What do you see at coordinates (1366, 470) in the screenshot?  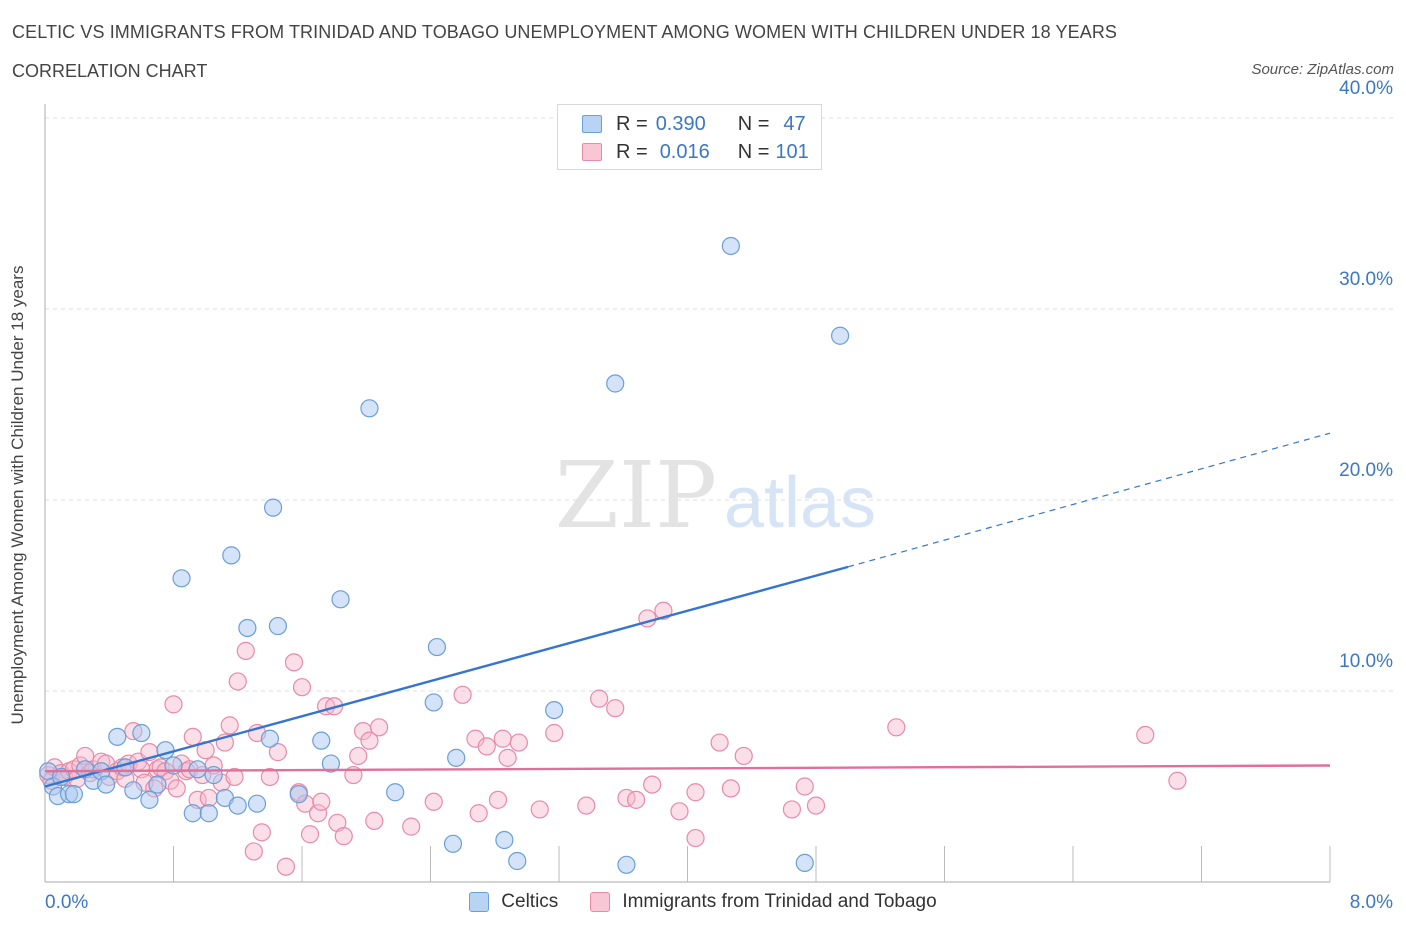 I see `y-tick-label: 20.0%` at bounding box center [1366, 470].